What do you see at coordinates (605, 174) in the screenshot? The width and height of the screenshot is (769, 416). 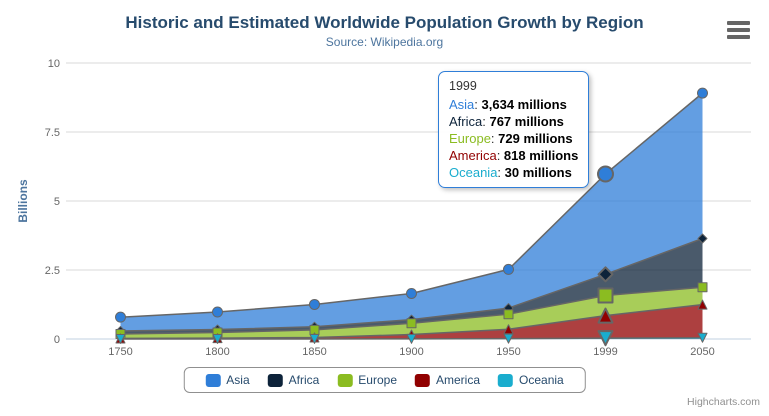 I see `data-point-asia-1999` at bounding box center [605, 174].